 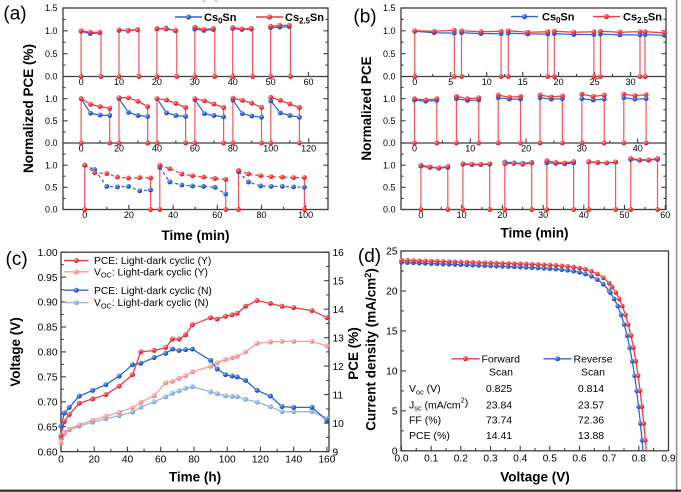 I want to click on svg-text: 0.95, so click(x=48, y=278).